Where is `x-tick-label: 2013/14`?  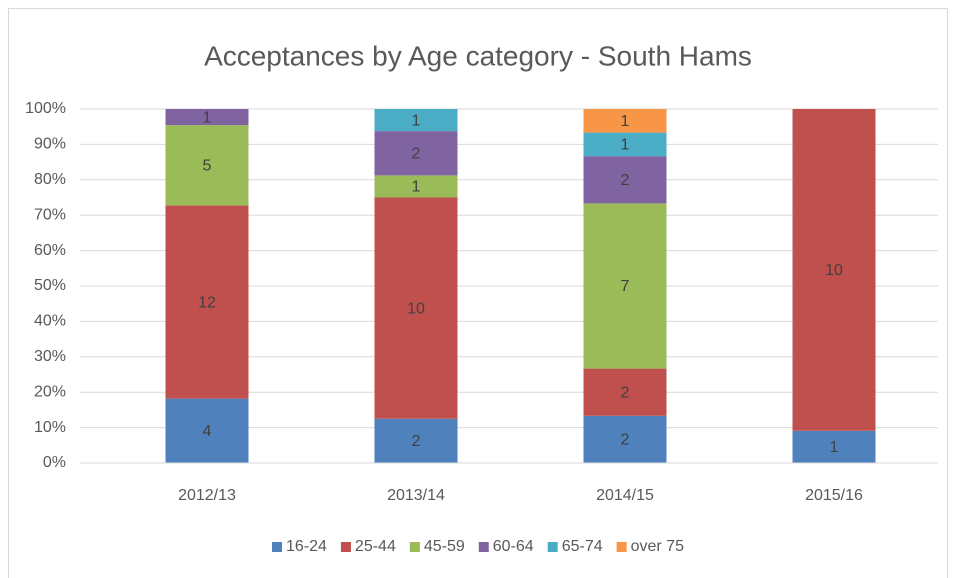
x-tick-label: 2013/14 is located at coordinates (416, 495).